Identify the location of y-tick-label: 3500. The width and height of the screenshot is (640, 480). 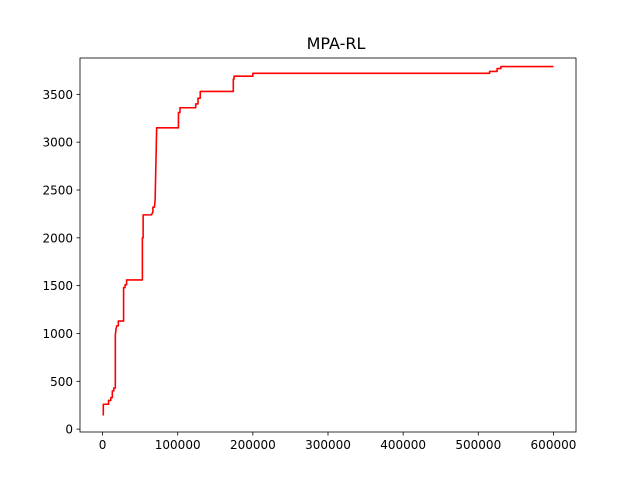
(57, 95).